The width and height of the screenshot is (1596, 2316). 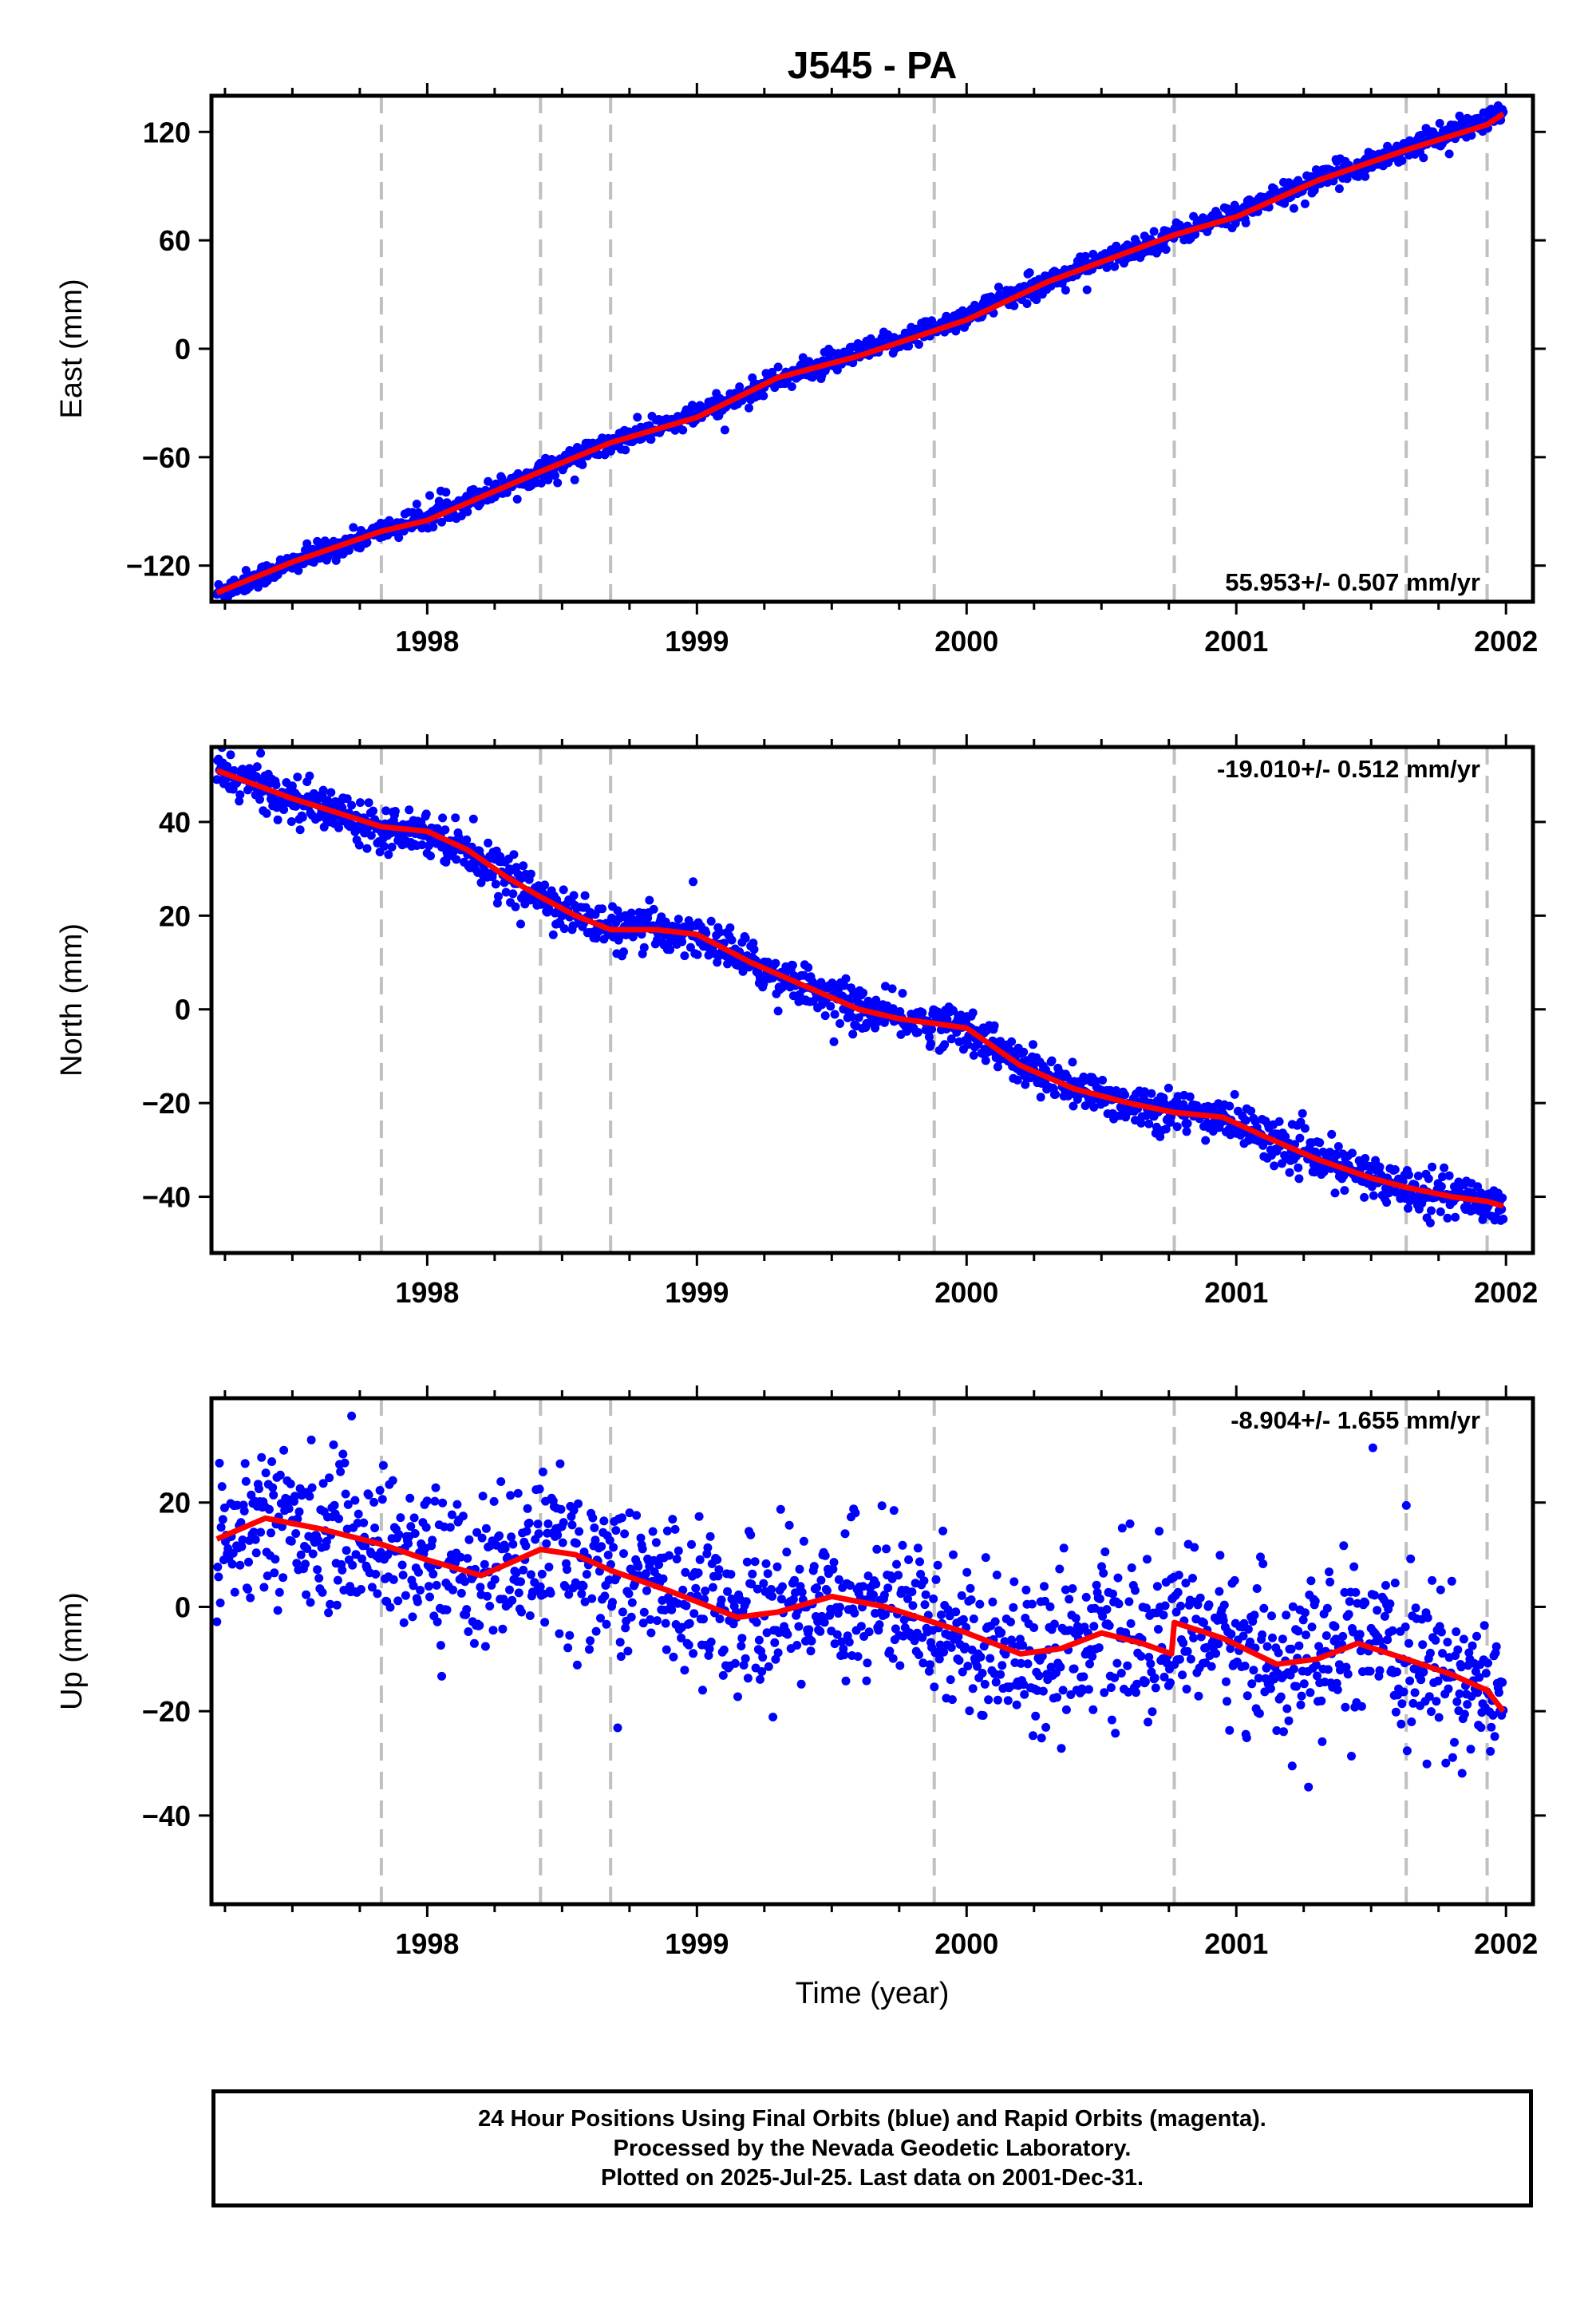 I want to click on x-tick-label: 1999, so click(x=697, y=641).